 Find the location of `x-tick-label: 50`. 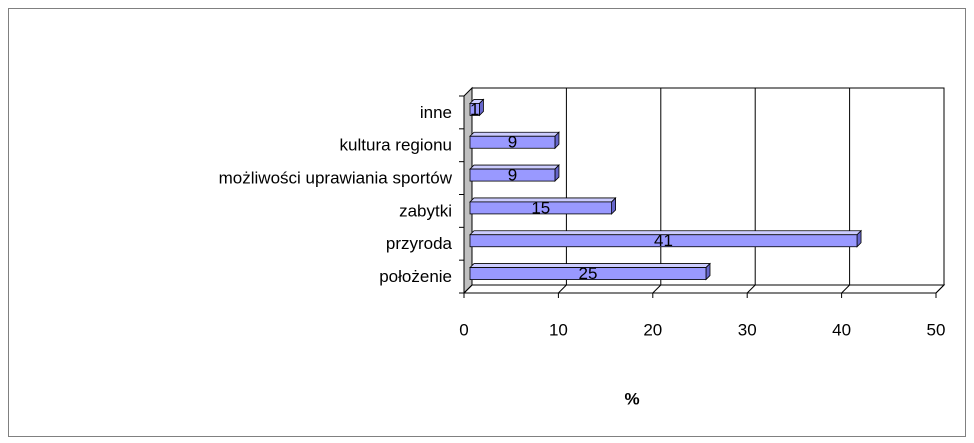

x-tick-label: 50 is located at coordinates (936, 329).